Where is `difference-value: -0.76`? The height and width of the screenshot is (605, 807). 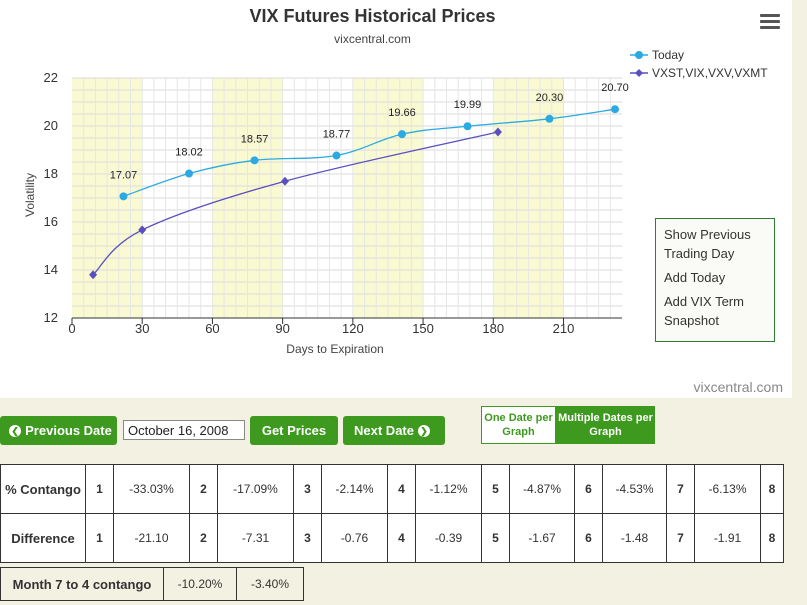 difference-value: -0.76 is located at coordinates (354, 538).